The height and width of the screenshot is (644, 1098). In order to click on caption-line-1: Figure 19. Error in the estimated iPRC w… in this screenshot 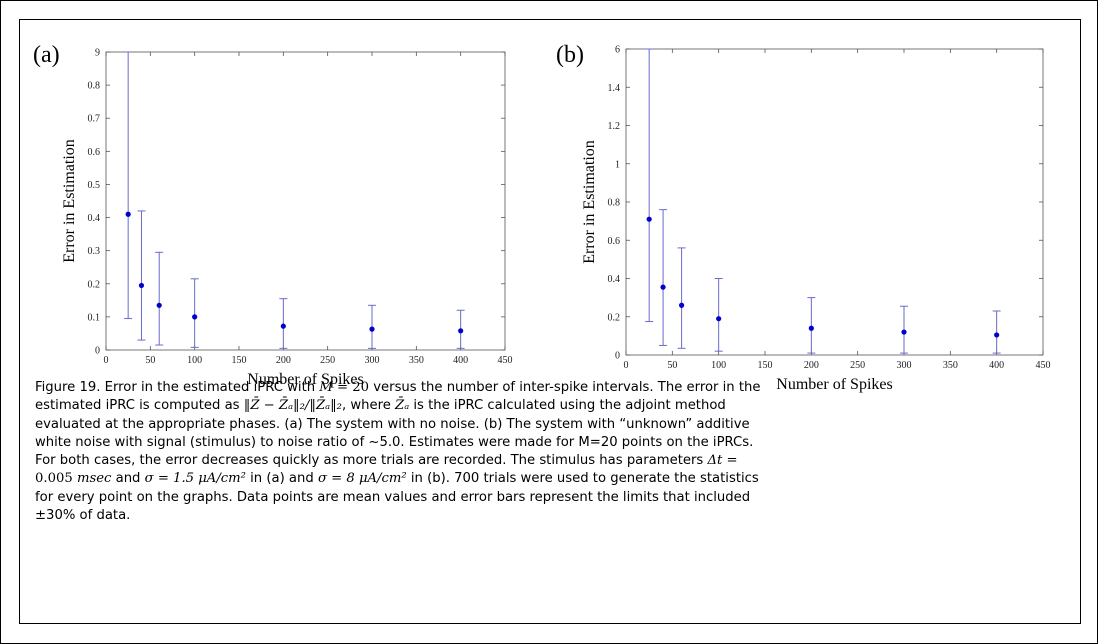, I will do `click(550, 388)`.